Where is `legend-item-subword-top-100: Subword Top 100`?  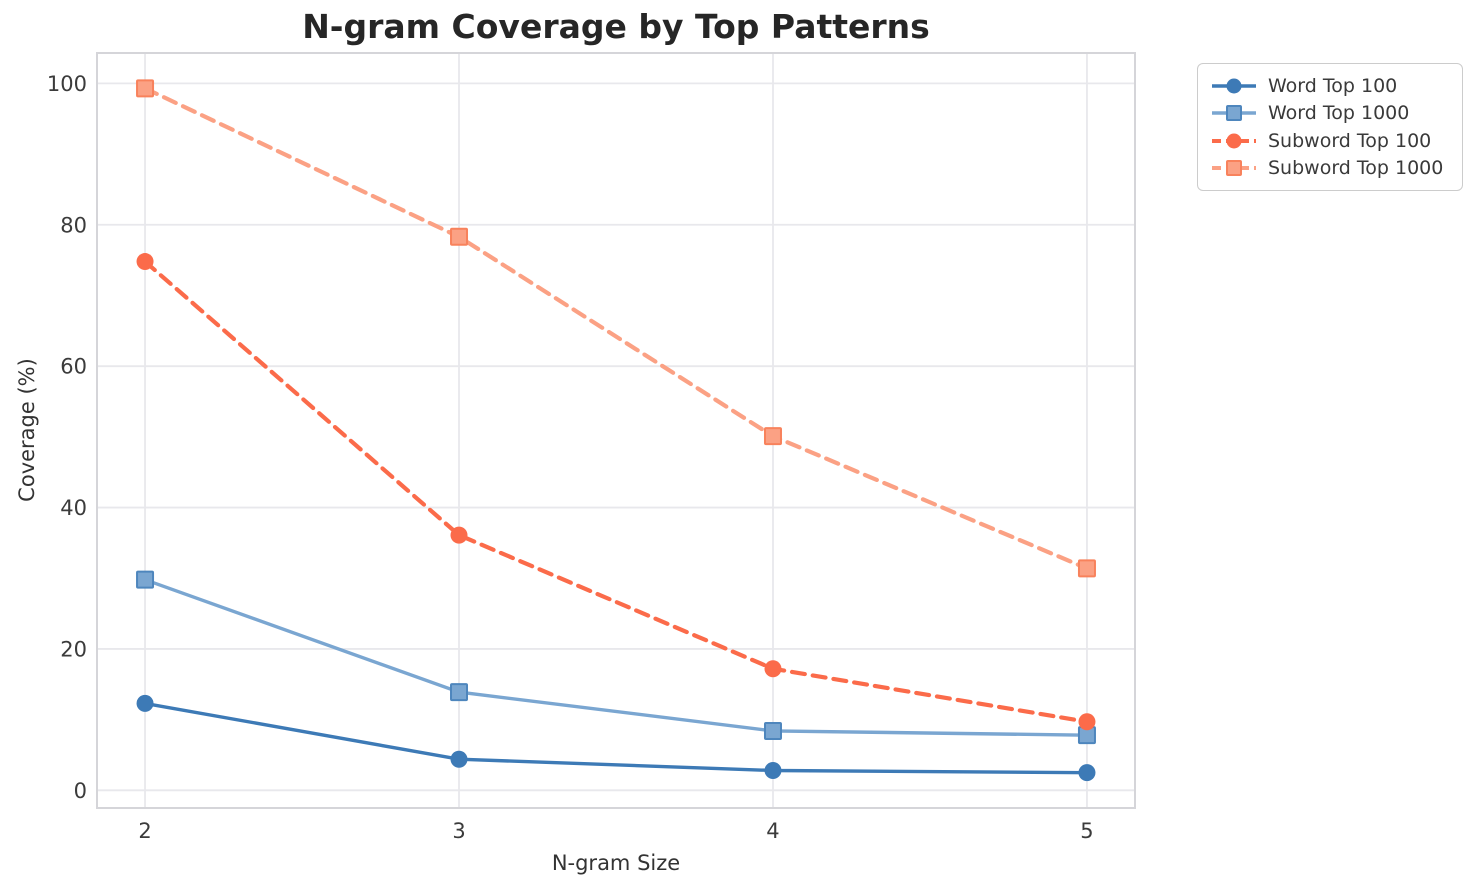
legend-item-subword-top-100: Subword Top 100 is located at coordinates (1330, 141).